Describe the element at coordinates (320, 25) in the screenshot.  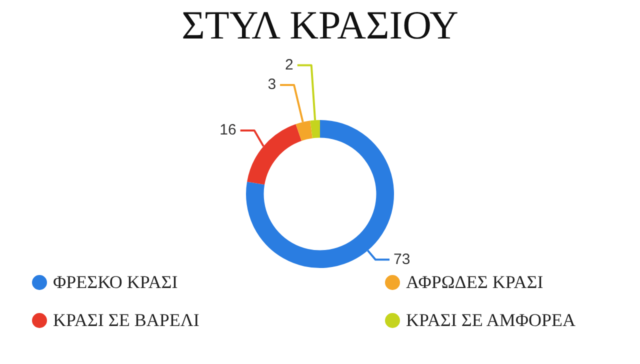
I see `chart-title: ΣΤΥΛ ΚΡΑΣΙΟΥ` at that location.